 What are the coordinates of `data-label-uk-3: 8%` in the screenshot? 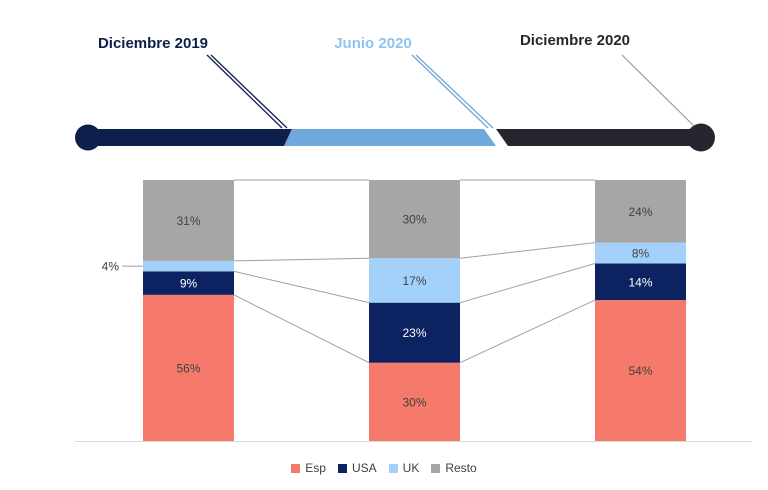 It's located at (641, 254).